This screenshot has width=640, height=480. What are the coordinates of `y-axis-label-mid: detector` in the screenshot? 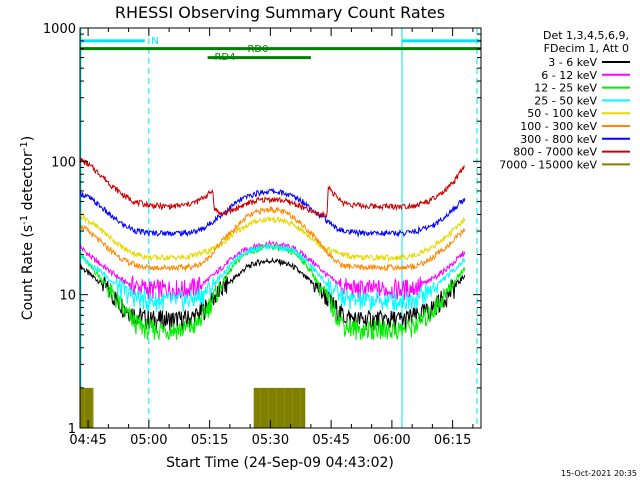 It's located at (28, 183).